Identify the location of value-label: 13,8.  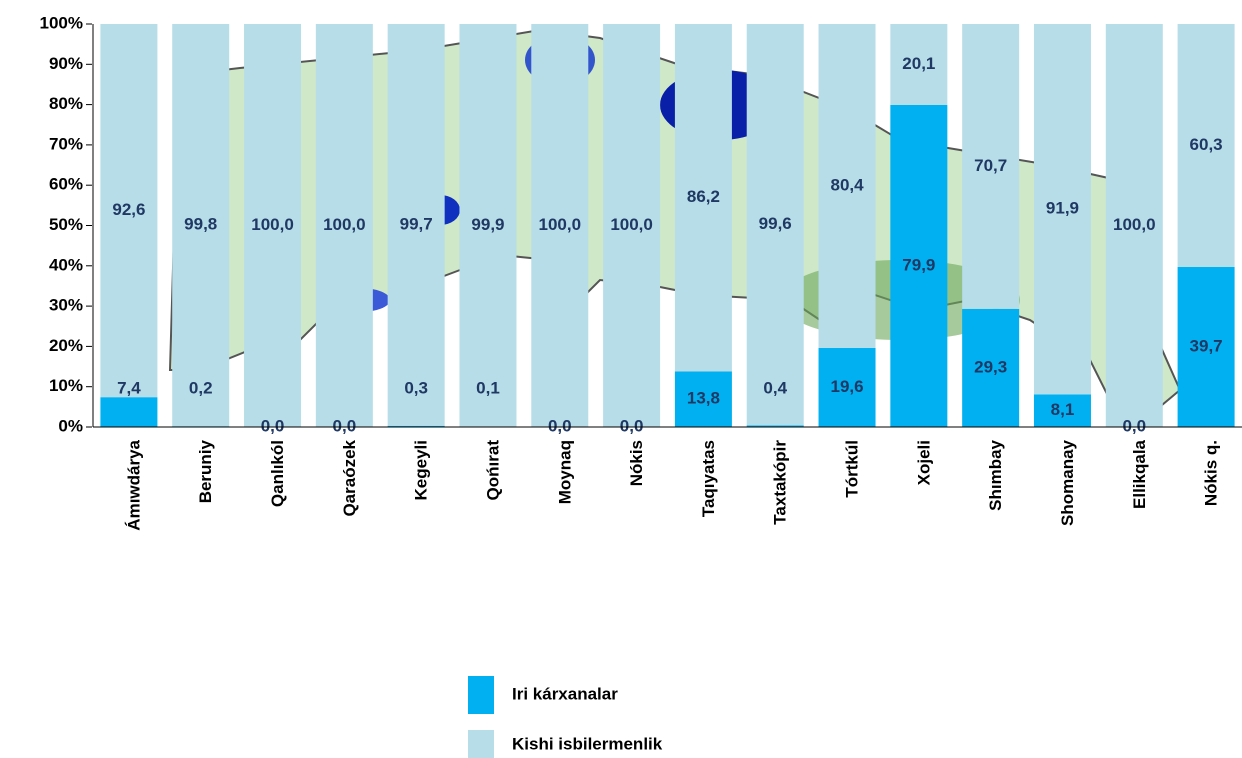
(703, 398).